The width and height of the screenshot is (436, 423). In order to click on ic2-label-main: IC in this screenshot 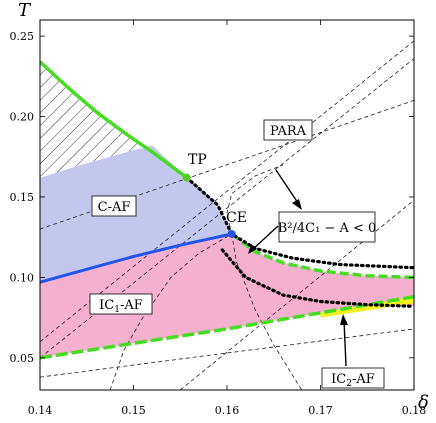, I will do `click(338, 379)`.